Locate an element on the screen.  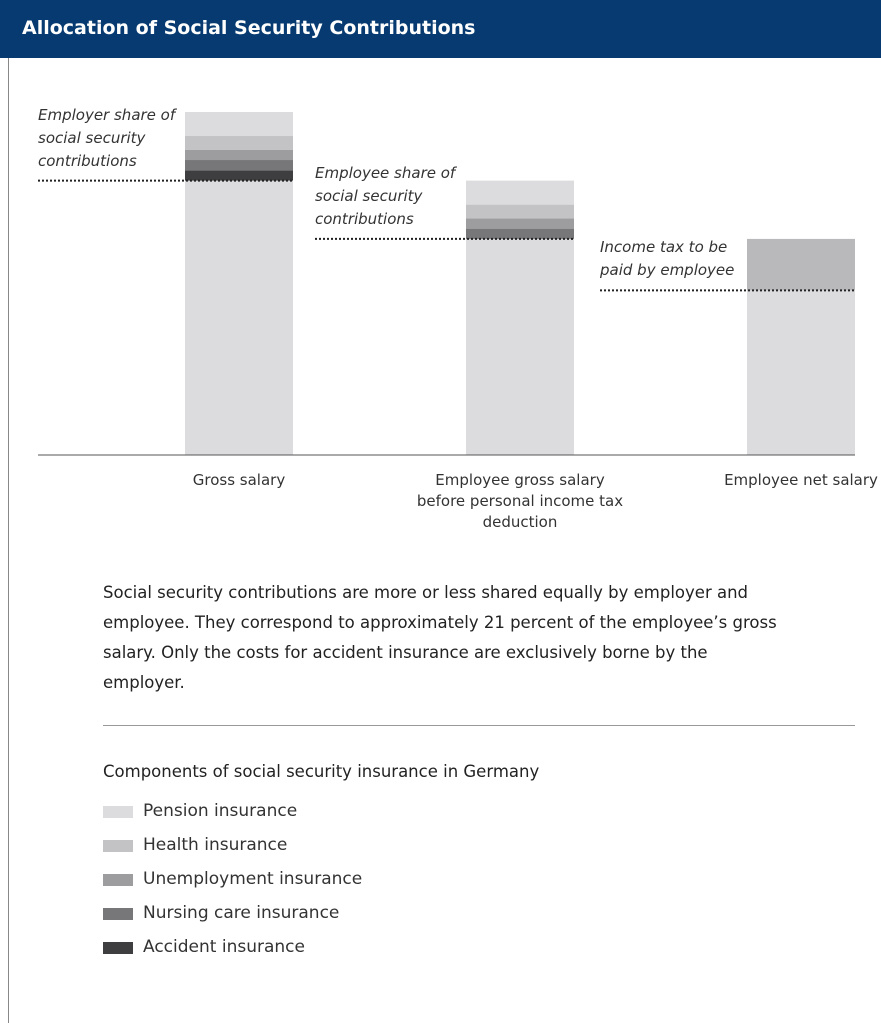
legend-label: Accident insurance is located at coordinates (224, 947).